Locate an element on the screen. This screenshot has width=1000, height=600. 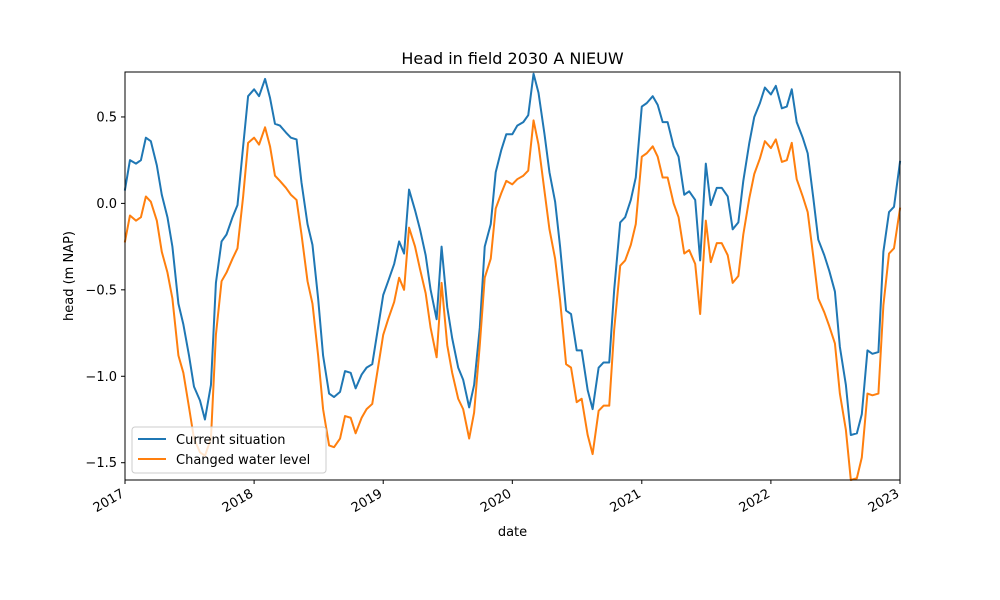
chart-title: Head in field 2030 A NIEUW is located at coordinates (512, 58).